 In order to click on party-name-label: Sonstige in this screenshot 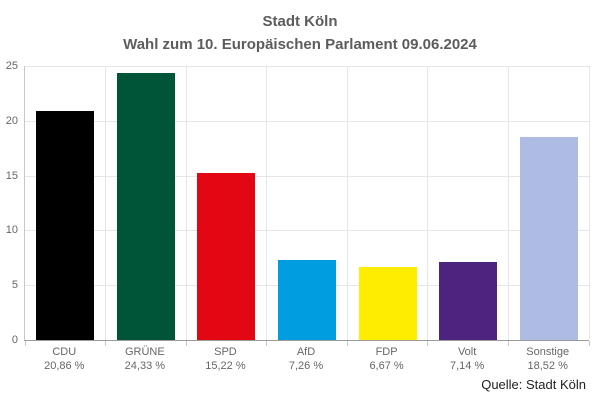, I will do `click(548, 352)`.